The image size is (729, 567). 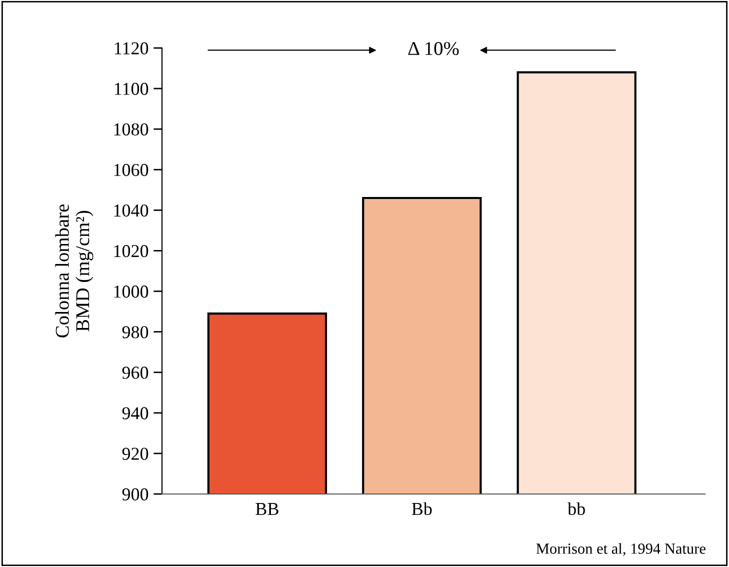 What do you see at coordinates (74, 271) in the screenshot?
I see `y-axis-title: Colonna lombare BMD (mg/cm²)` at bounding box center [74, 271].